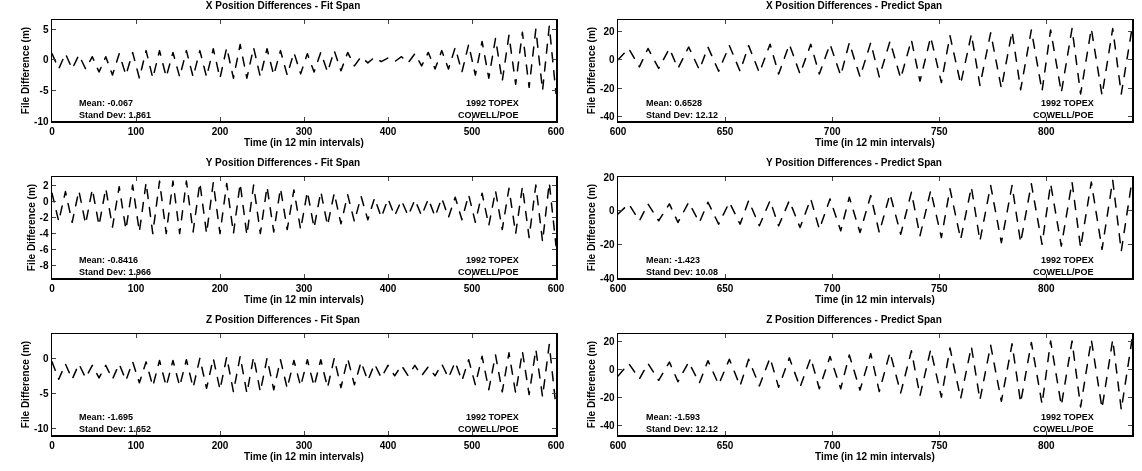 The width and height of the screenshot is (1142, 471). Describe the element at coordinates (44, 234) in the screenshot. I see `y-tick-label: -4` at that location.